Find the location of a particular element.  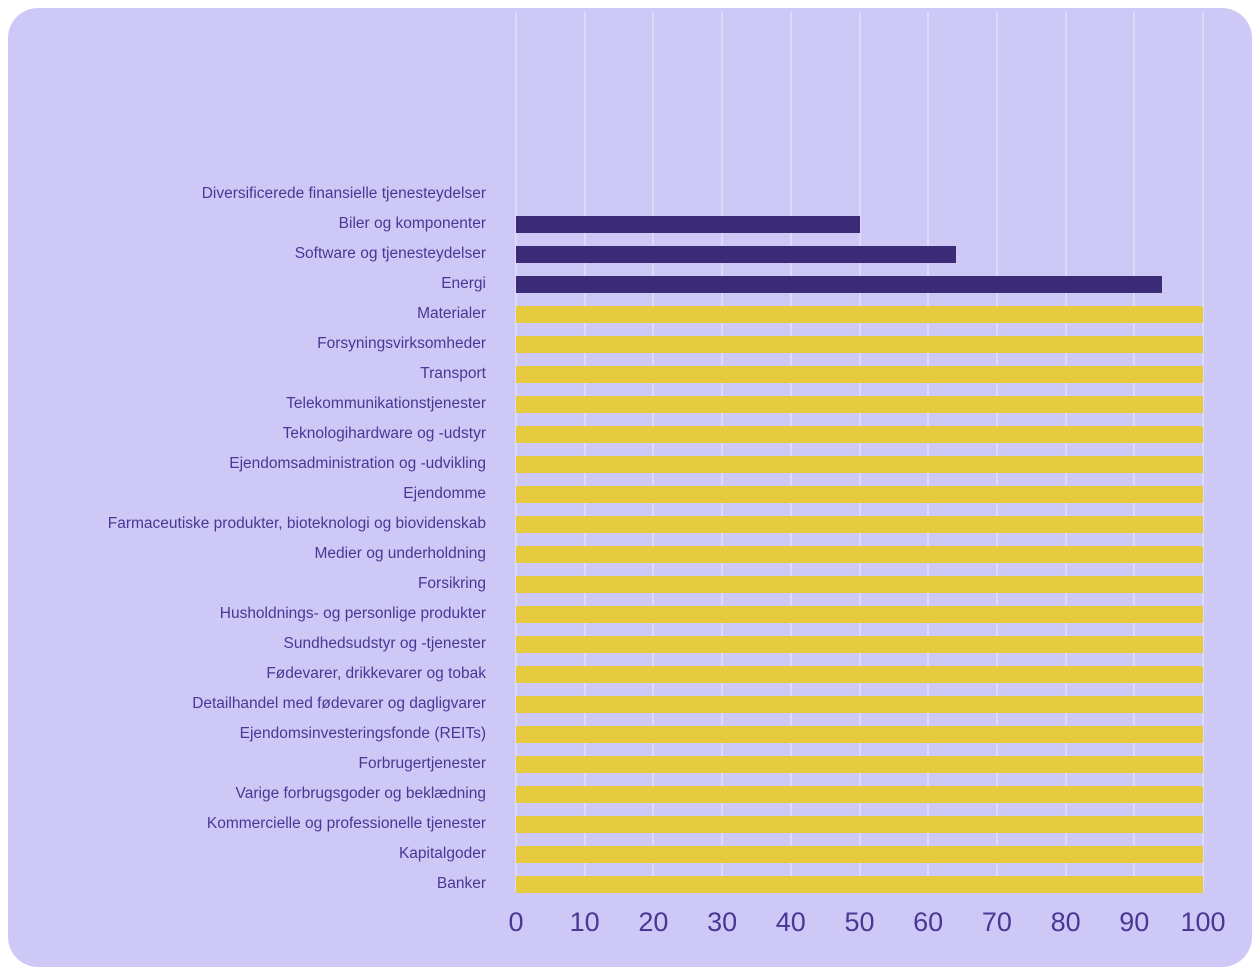

chart-row: Energi is located at coordinates (630, 284).